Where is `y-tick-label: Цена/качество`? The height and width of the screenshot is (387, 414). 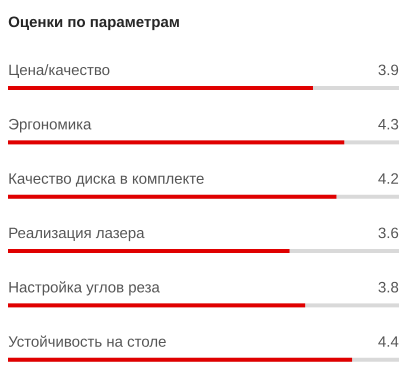 y-tick-label: Цена/качество is located at coordinates (59, 71).